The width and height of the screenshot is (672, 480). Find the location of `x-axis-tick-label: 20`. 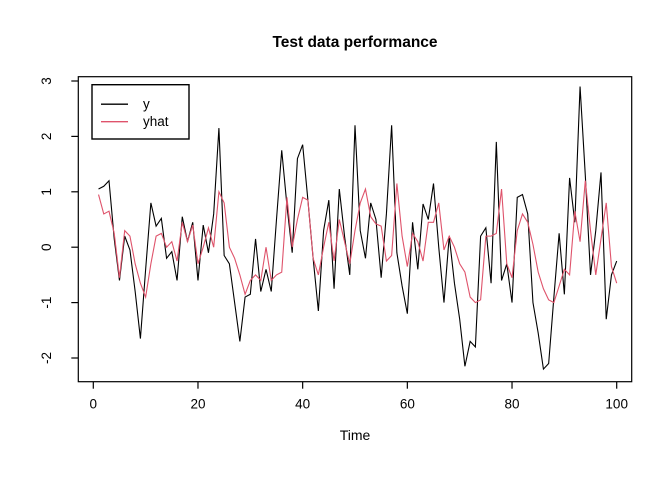

x-axis-tick-label: 20 is located at coordinates (197, 404).